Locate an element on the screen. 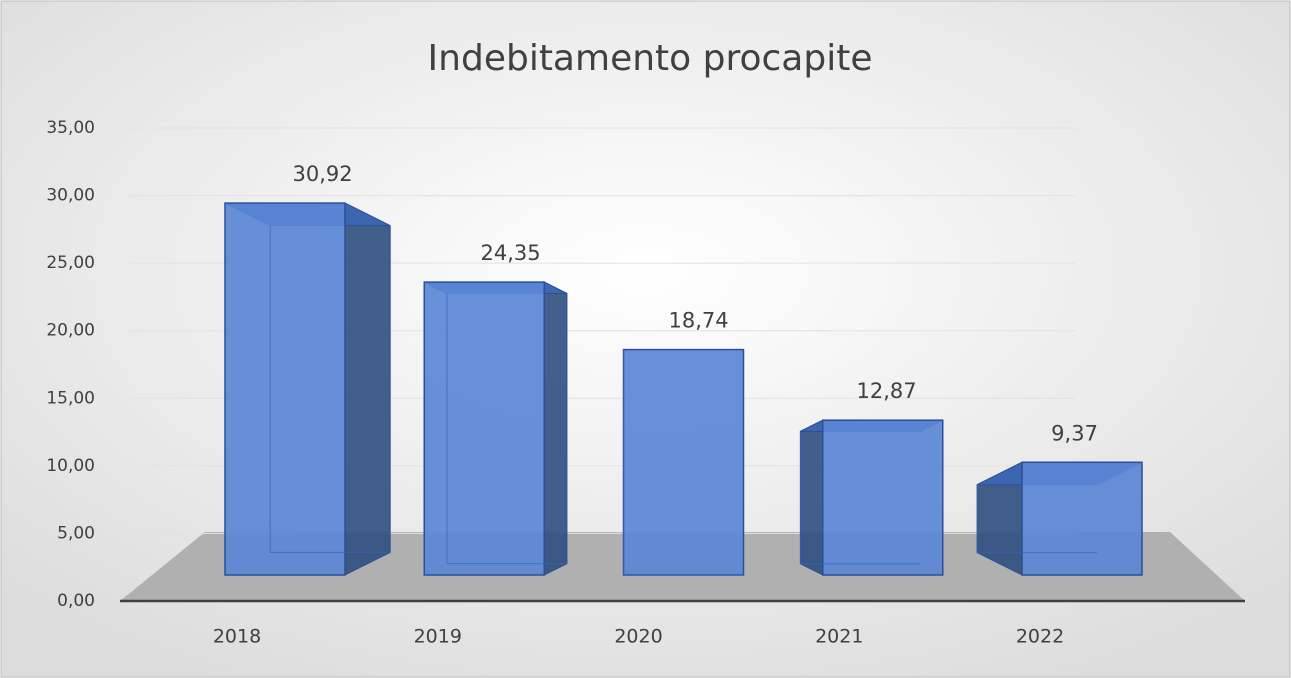  y-tick-label: 5,00 is located at coordinates (76, 533).